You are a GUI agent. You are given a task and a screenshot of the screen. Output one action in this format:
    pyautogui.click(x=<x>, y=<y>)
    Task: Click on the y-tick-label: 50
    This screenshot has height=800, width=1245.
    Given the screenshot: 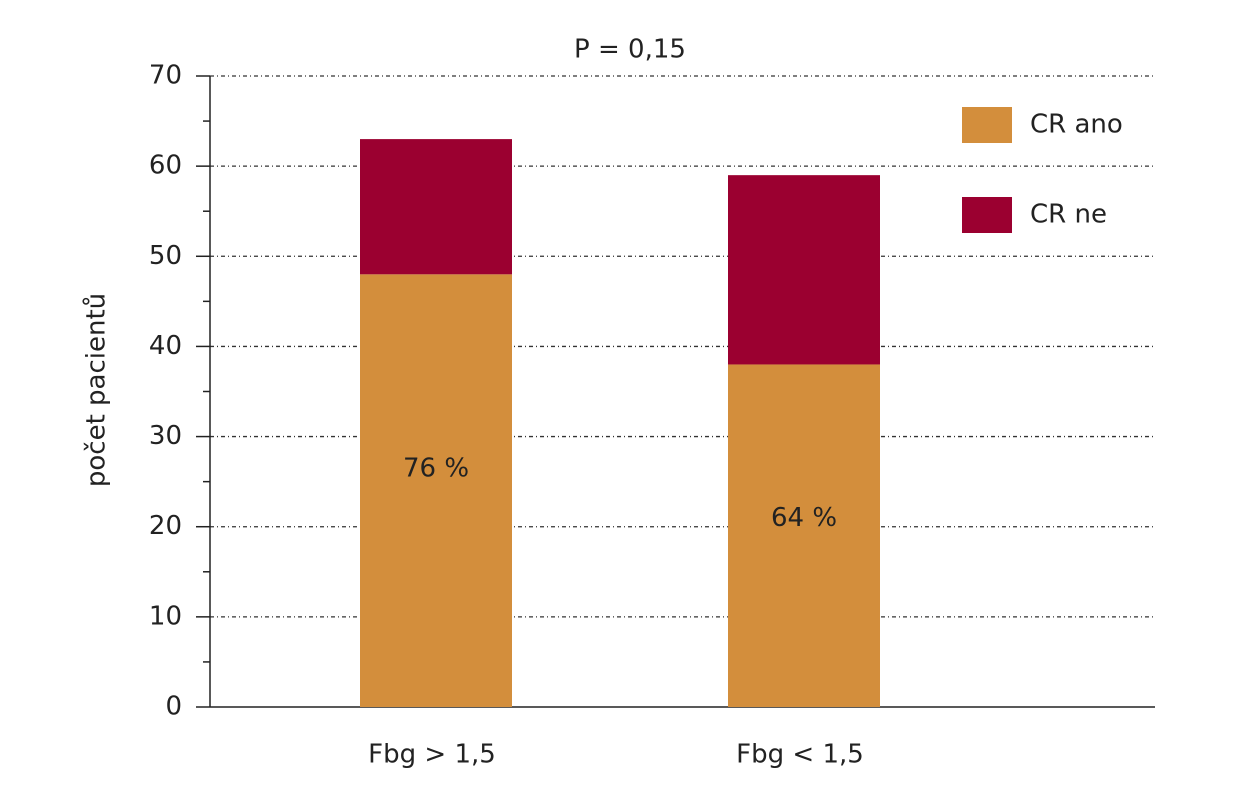 What is the action you would take?
    pyautogui.click(x=165, y=256)
    